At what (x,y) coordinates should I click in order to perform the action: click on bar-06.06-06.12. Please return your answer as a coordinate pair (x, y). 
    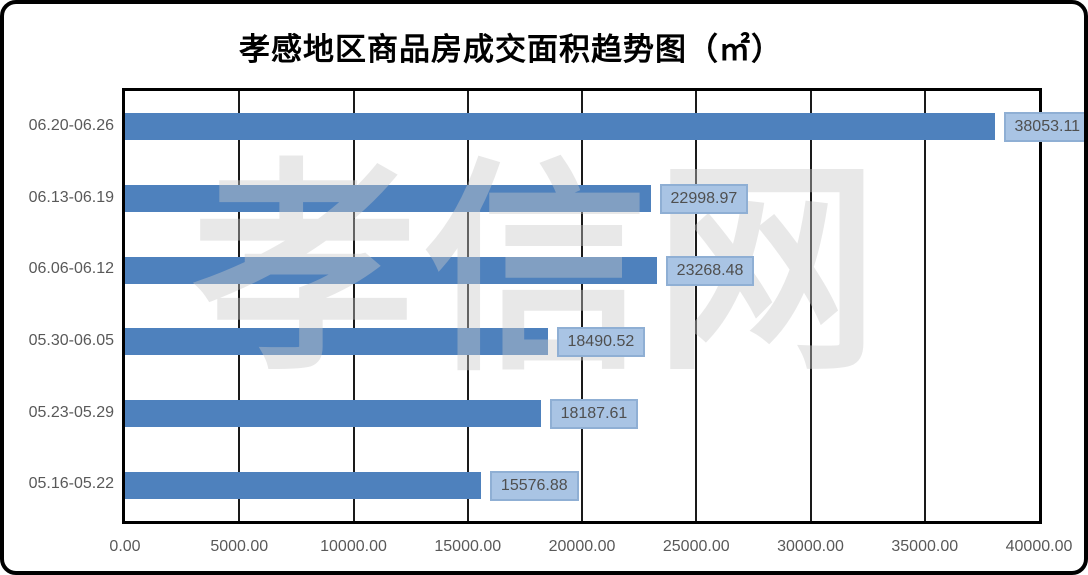
    Looking at the image, I should click on (391, 270).